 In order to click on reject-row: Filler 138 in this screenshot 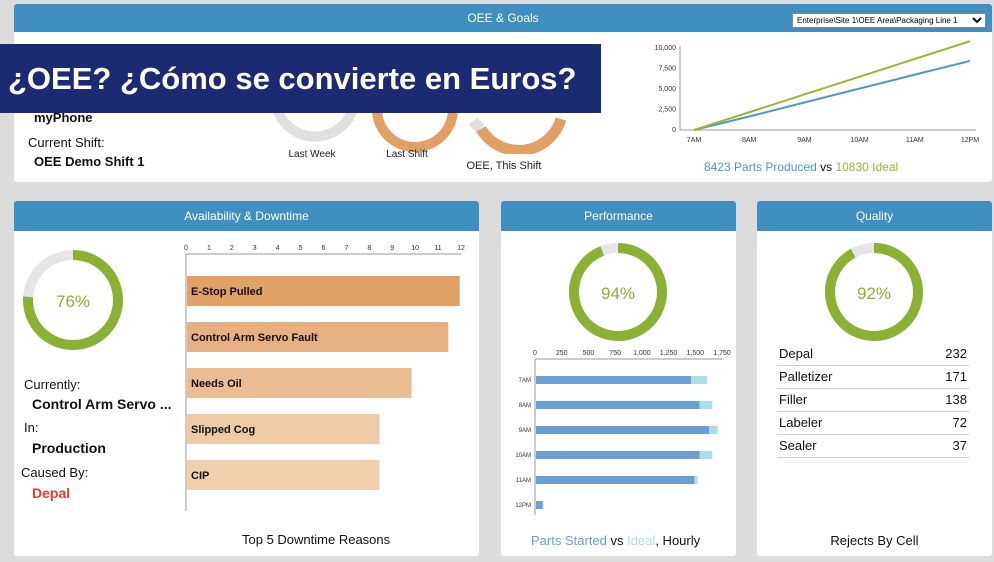, I will do `click(873, 400)`.